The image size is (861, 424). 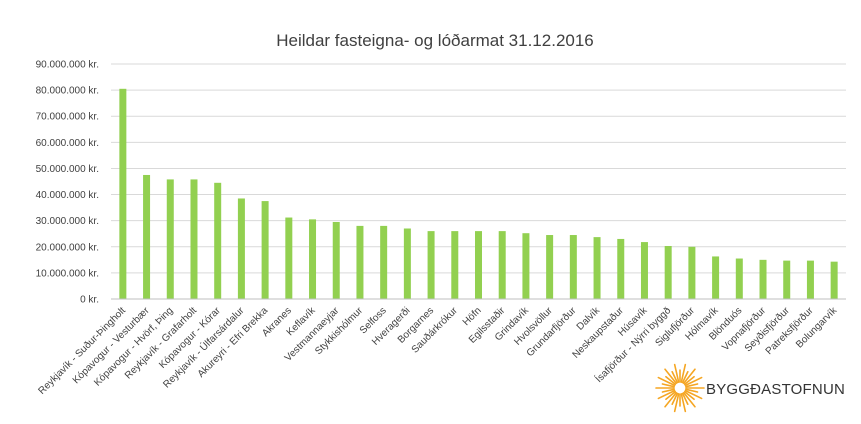 What do you see at coordinates (89, 300) in the screenshot?
I see `y-tick-label: 0 kr.` at bounding box center [89, 300].